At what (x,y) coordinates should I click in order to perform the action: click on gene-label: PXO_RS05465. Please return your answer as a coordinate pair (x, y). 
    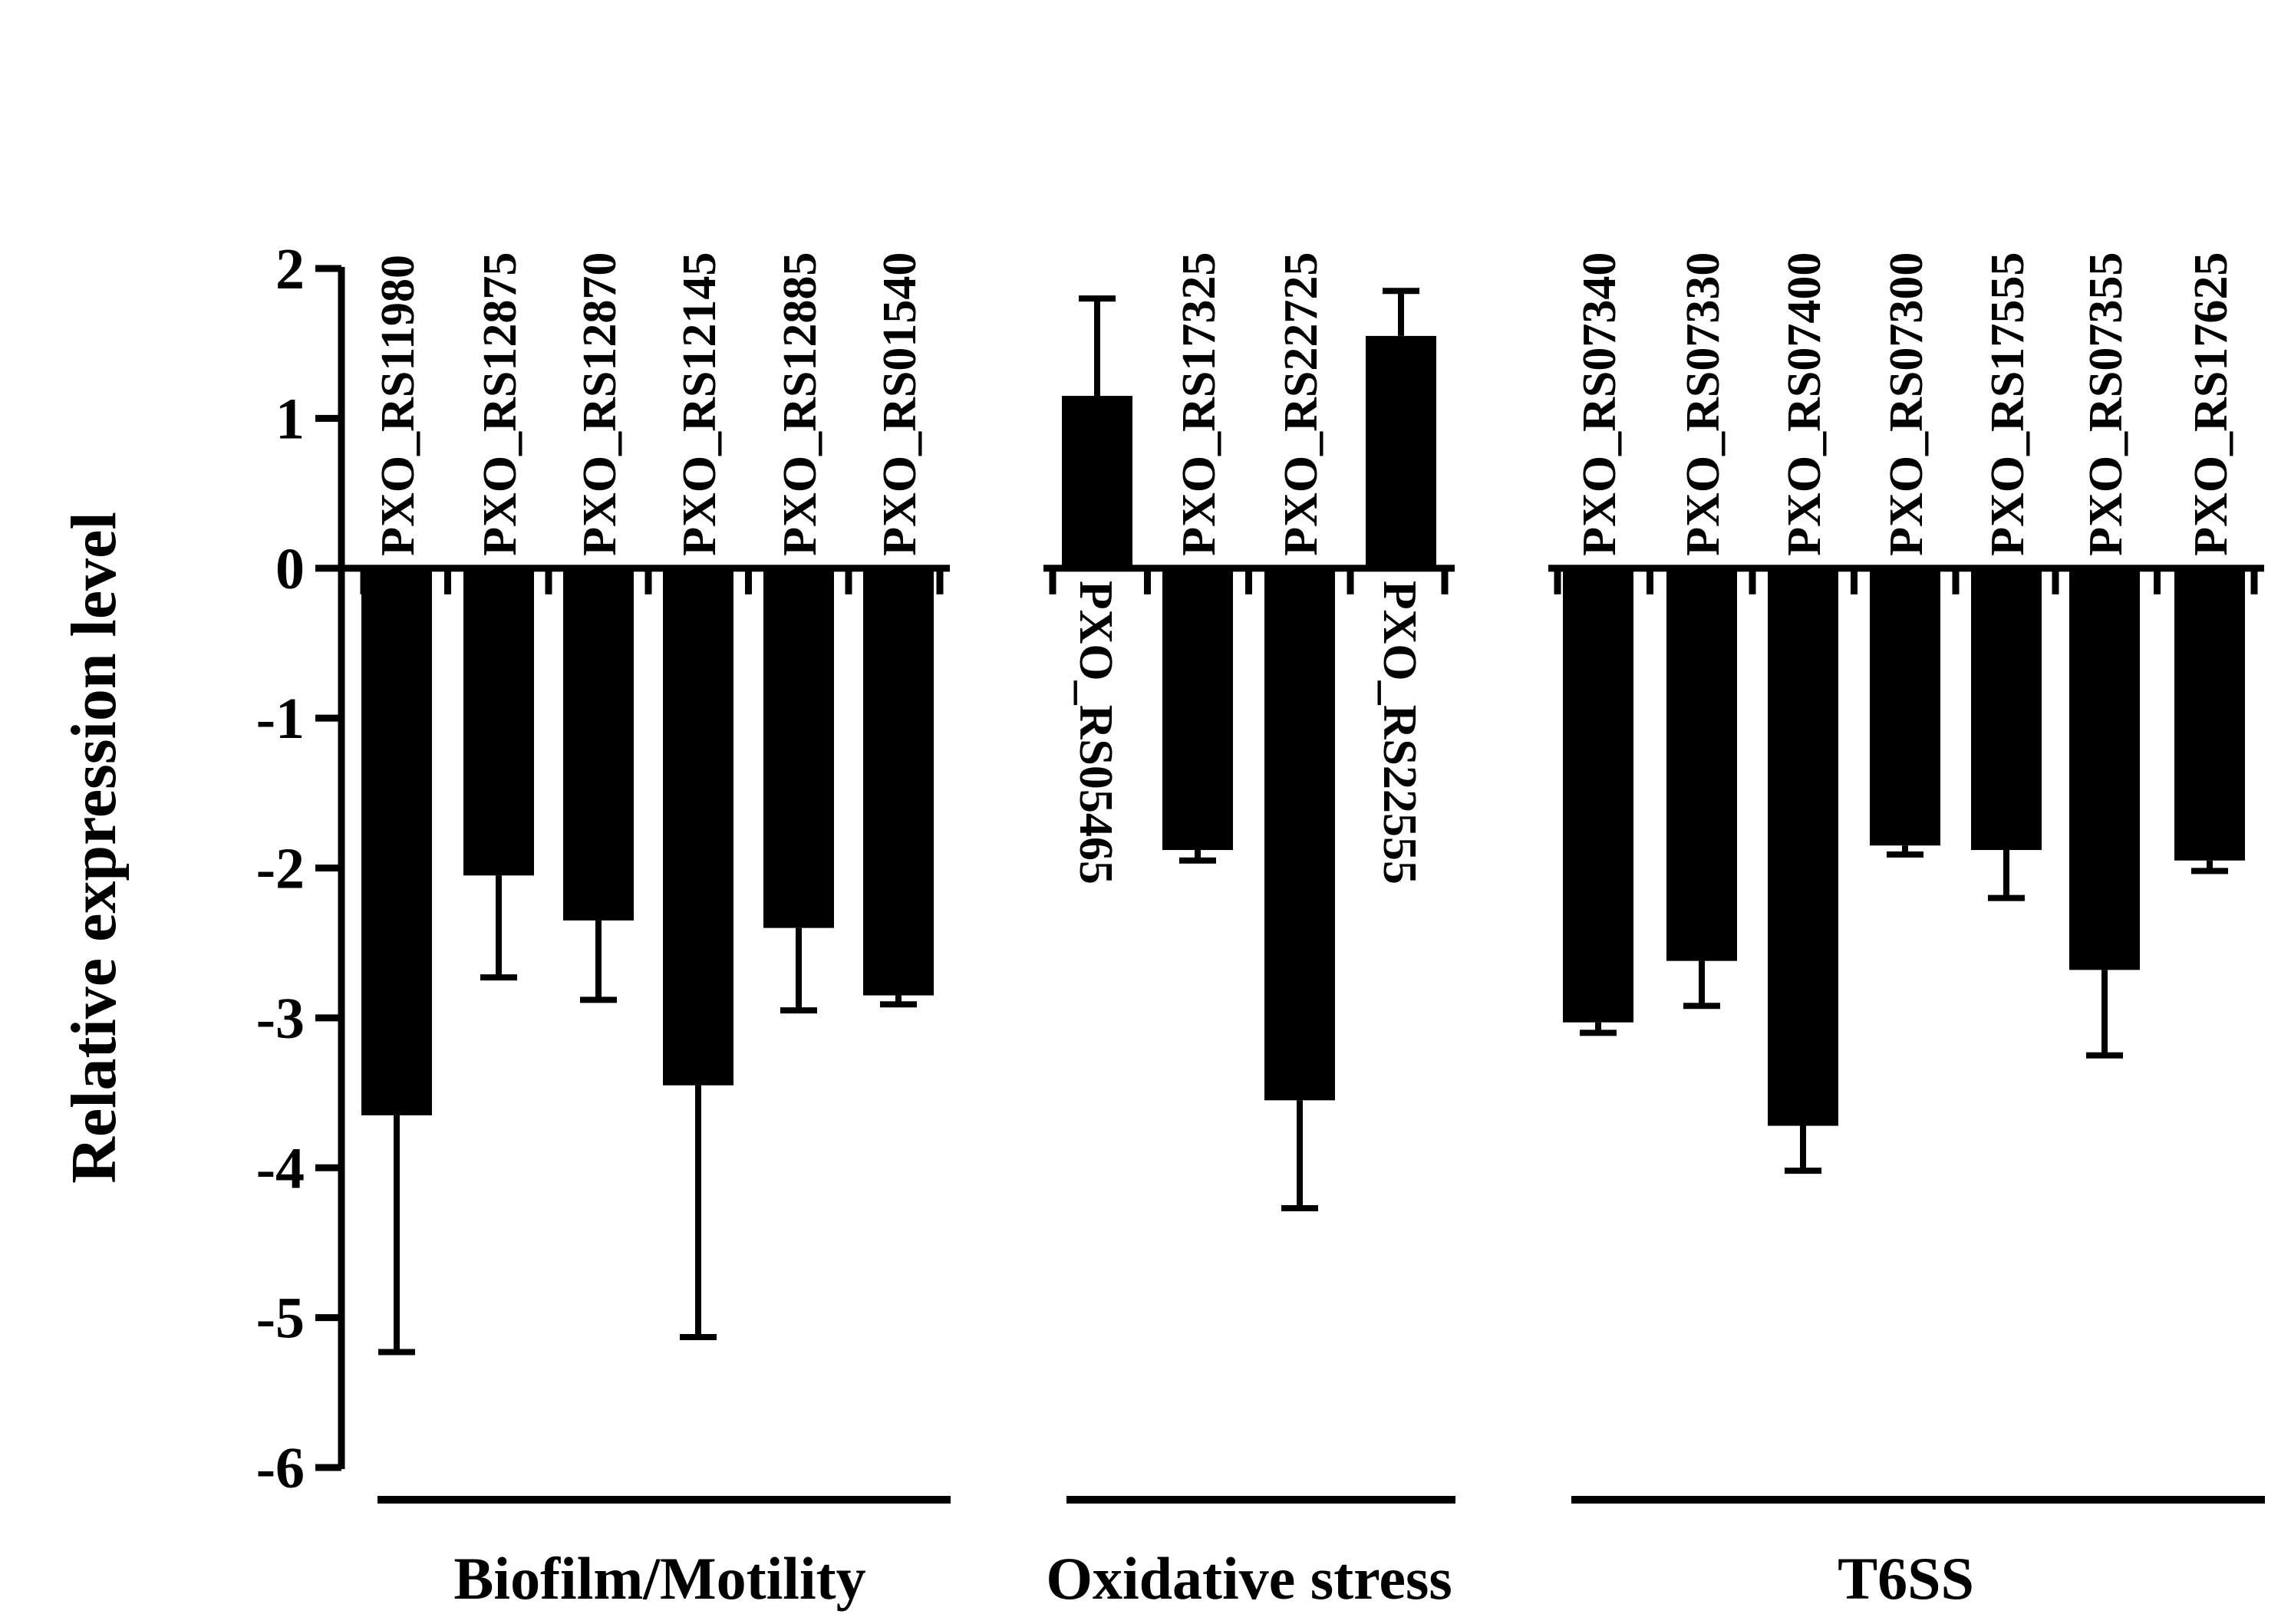
    Looking at the image, I should click on (1096, 732).